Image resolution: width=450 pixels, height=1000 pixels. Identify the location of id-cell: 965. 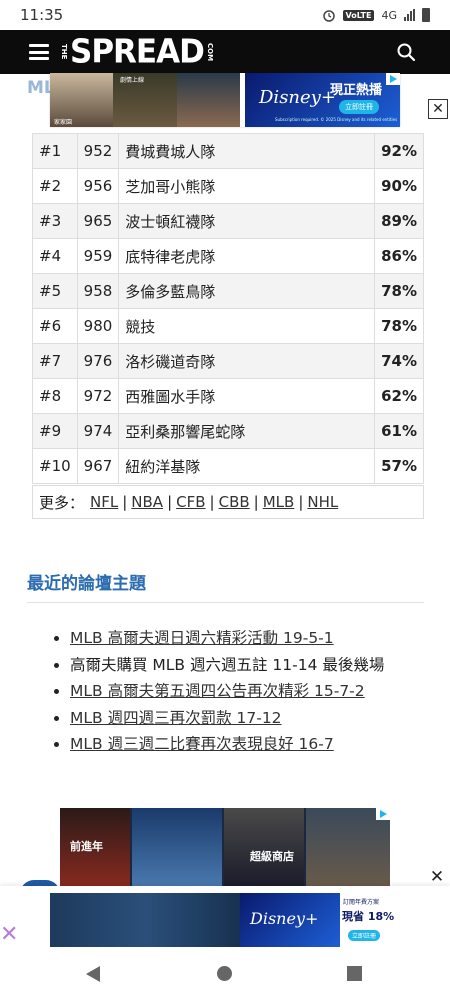
(98, 221).